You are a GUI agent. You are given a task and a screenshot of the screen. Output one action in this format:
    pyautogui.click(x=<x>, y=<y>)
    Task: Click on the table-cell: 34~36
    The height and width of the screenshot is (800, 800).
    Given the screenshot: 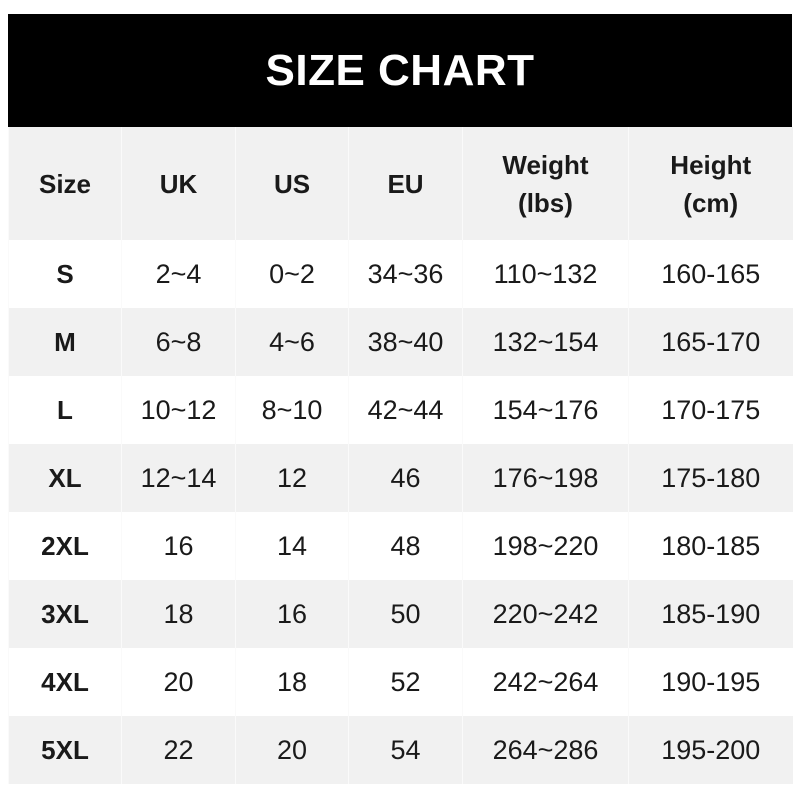 What is the action you would take?
    pyautogui.click(x=405, y=274)
    